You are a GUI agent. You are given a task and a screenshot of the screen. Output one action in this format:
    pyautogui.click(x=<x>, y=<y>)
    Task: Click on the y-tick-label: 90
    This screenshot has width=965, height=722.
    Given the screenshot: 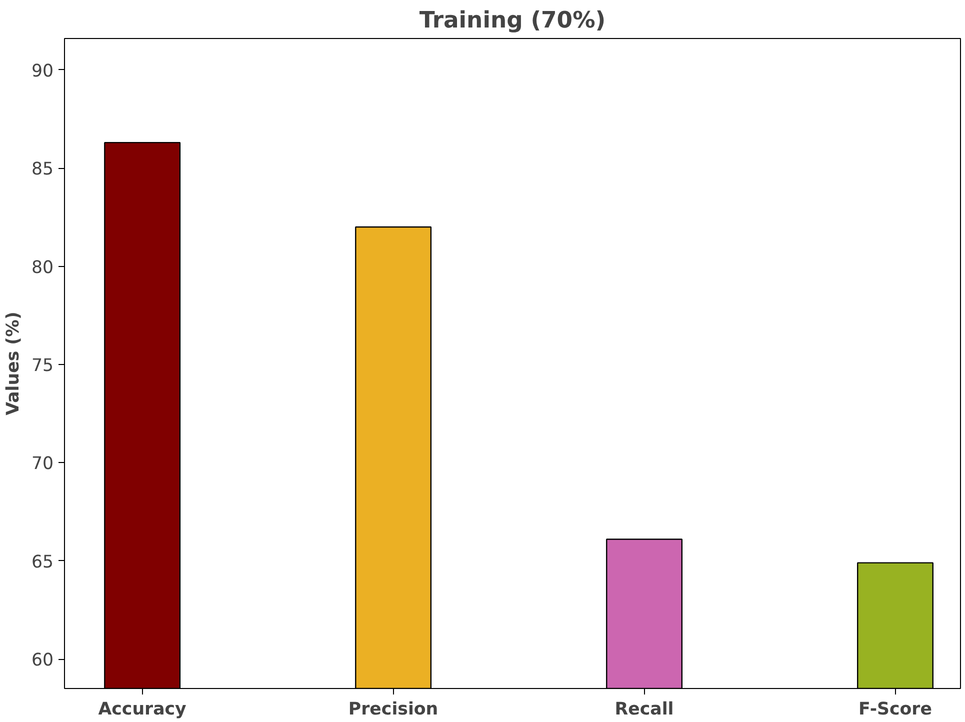 What is the action you would take?
    pyautogui.click(x=42, y=71)
    